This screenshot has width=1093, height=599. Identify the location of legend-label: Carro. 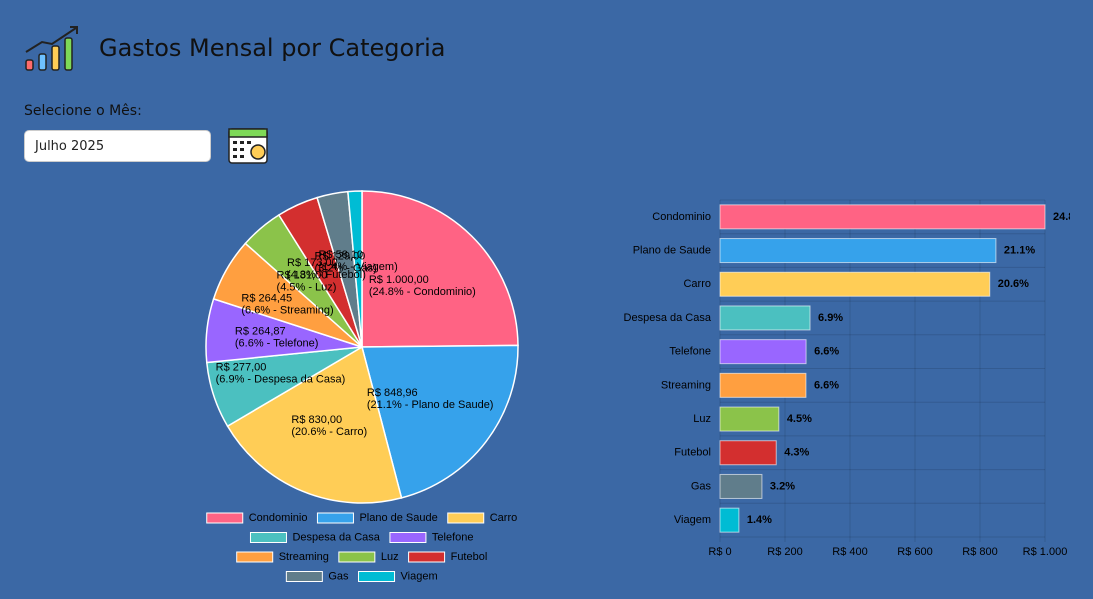
(504, 518).